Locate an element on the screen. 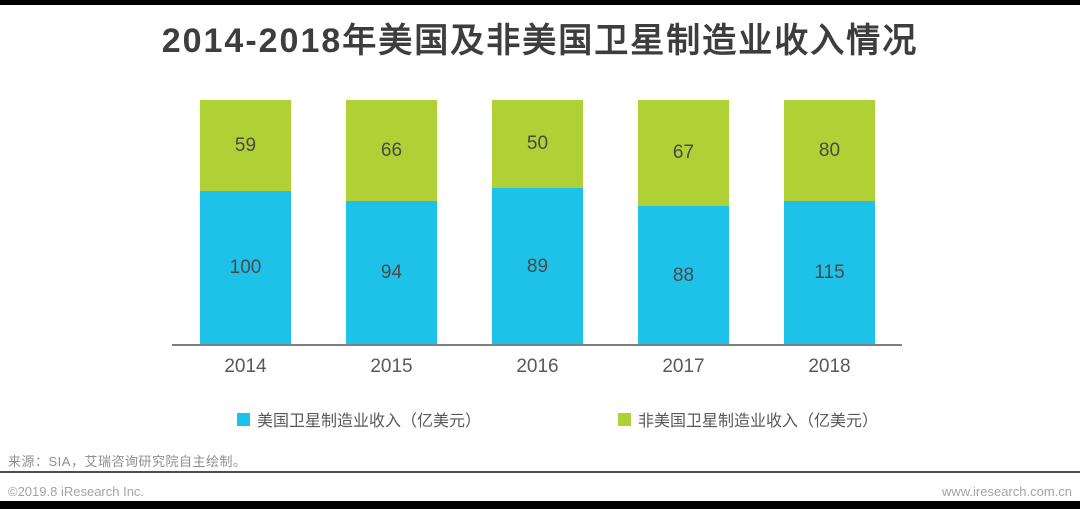 The width and height of the screenshot is (1080, 509). bar-2018-us-value: 115 is located at coordinates (829, 272).